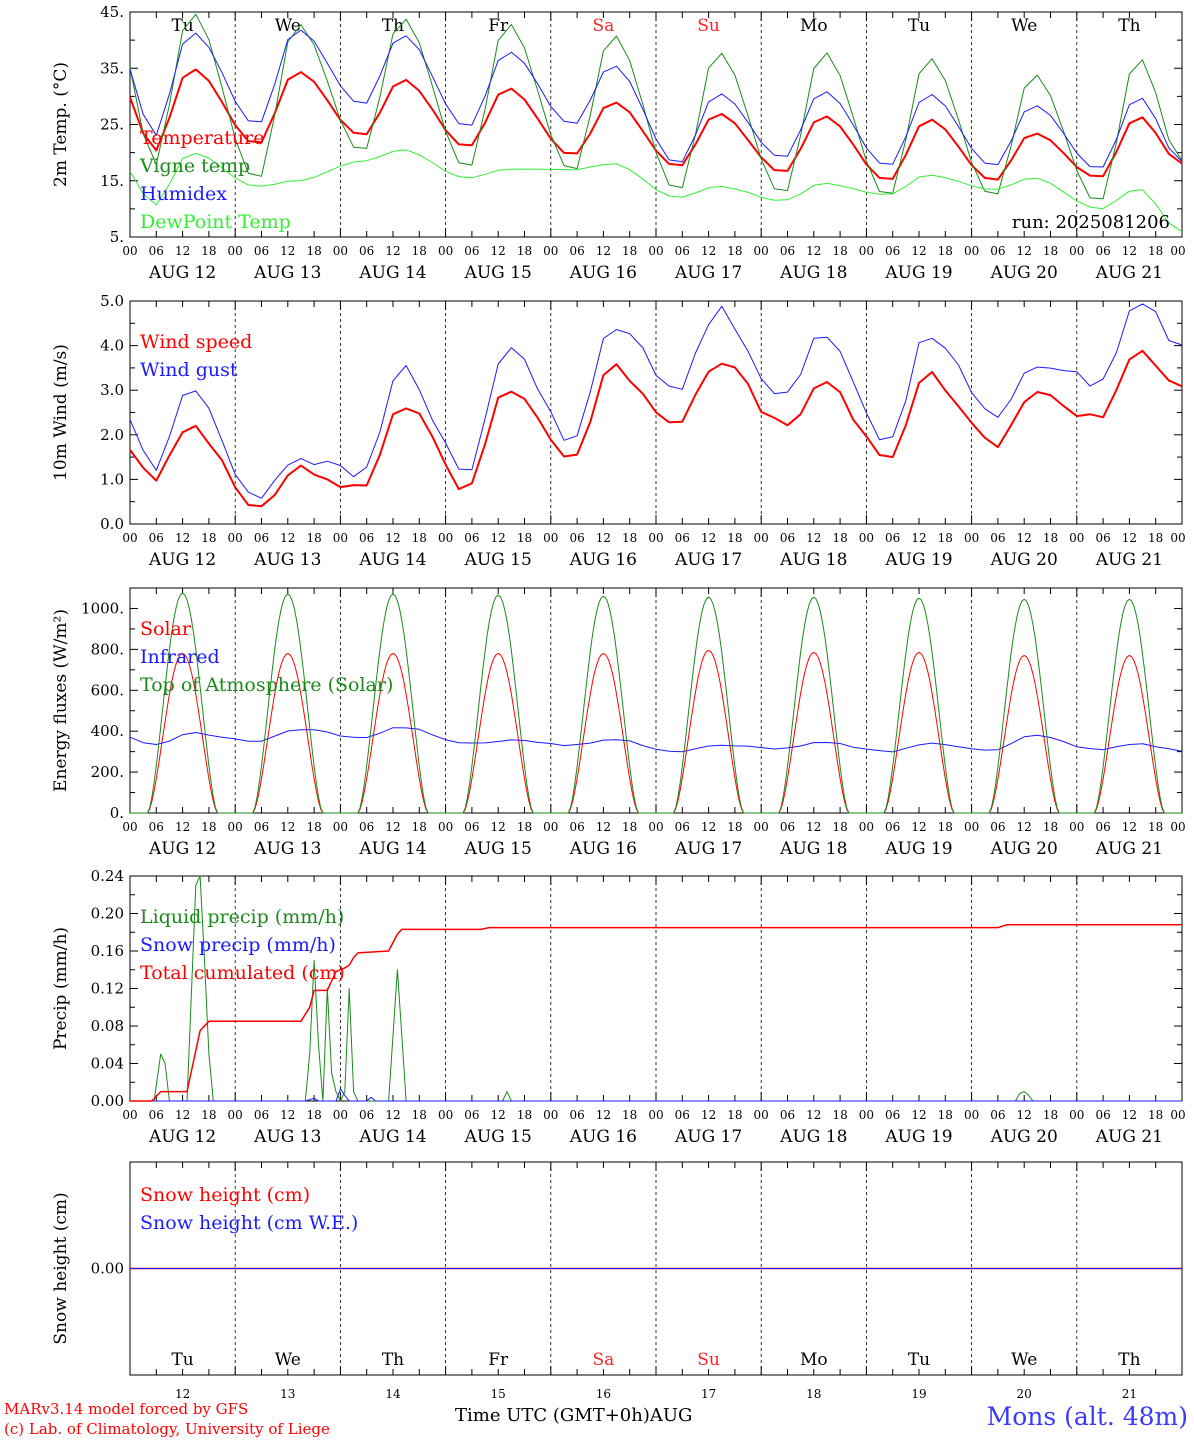  I want to click on day-number: 14, so click(393, 1394).